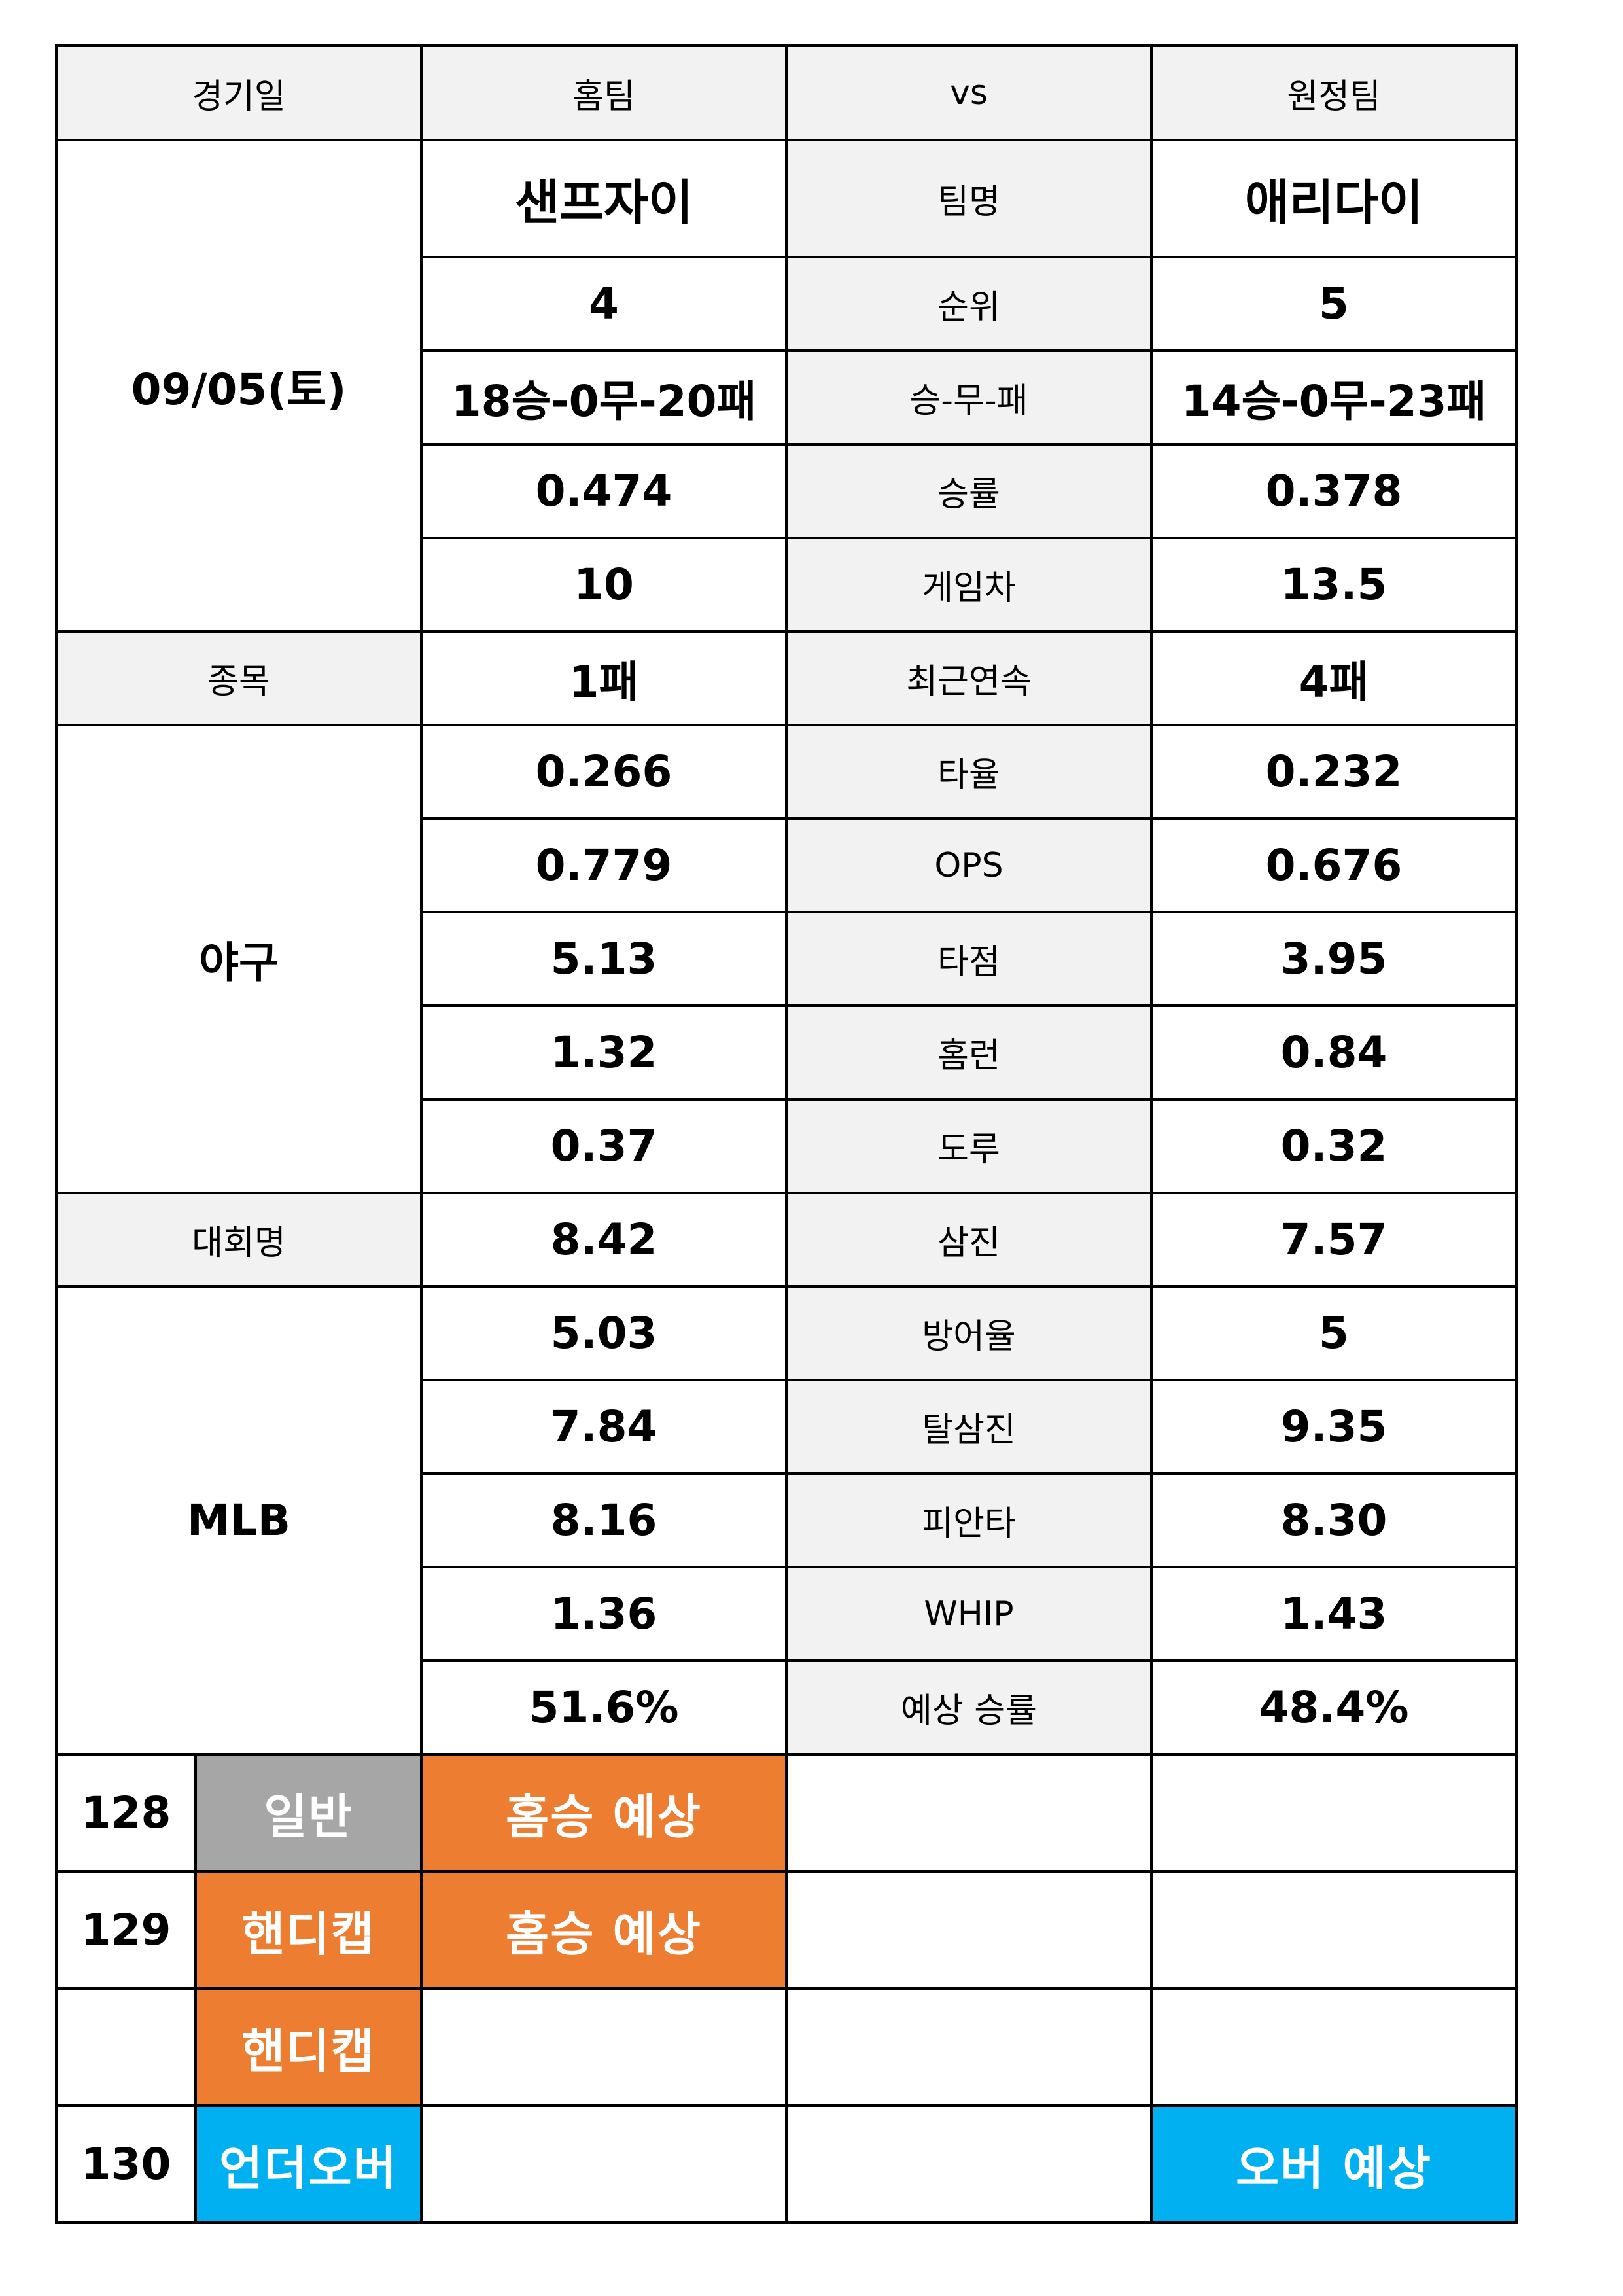 Image resolution: width=1623 pixels, height=2296 pixels. Describe the element at coordinates (969, 199) in the screenshot. I see `stat-label-team: 팀명` at that location.